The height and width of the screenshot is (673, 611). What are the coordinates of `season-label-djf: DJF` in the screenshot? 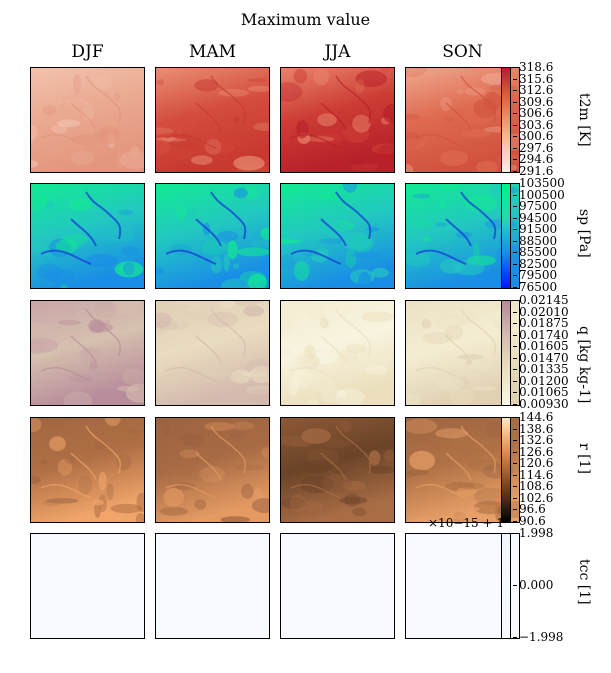 It's located at (87, 52).